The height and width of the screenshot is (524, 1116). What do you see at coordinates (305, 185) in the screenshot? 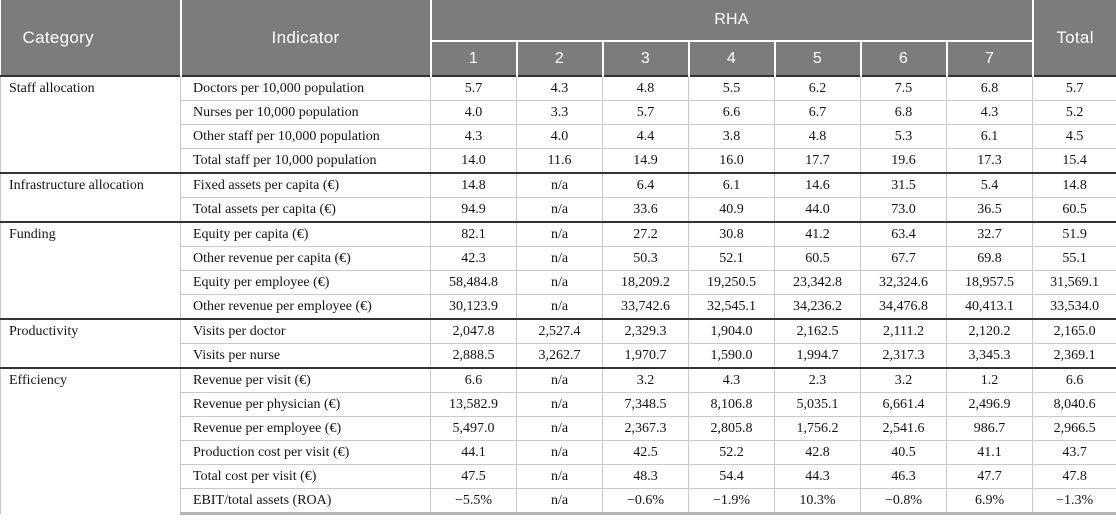
I see `indicator-cell: Fixed assets per capita (€)` at bounding box center [305, 185].